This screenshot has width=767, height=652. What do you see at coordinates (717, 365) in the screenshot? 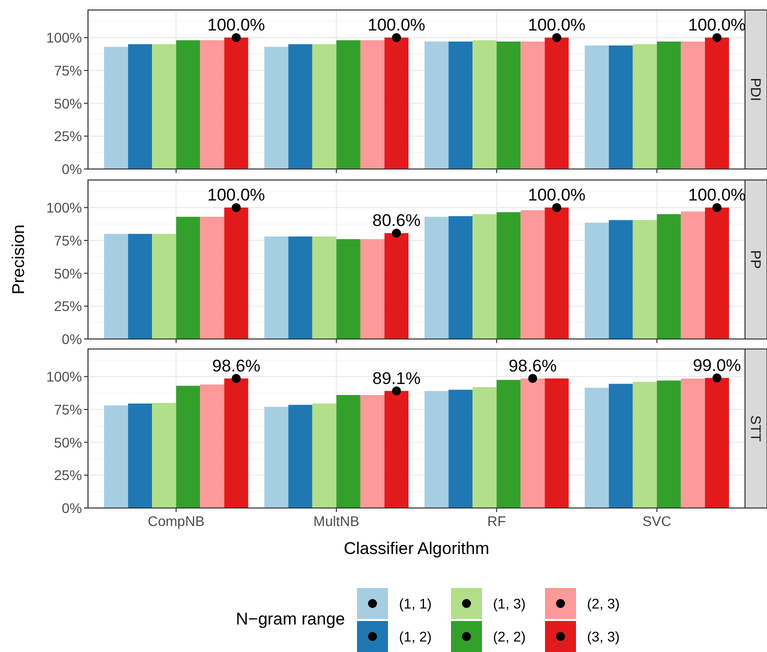
I see `data-label: 99.0%` at bounding box center [717, 365].